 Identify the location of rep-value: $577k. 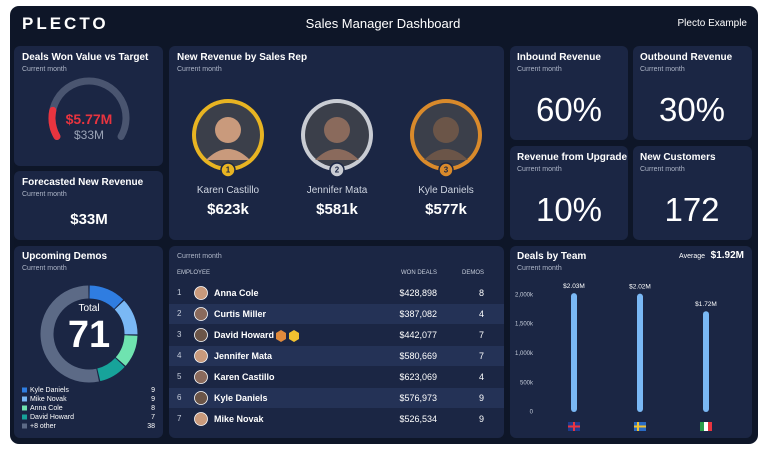
(446, 209).